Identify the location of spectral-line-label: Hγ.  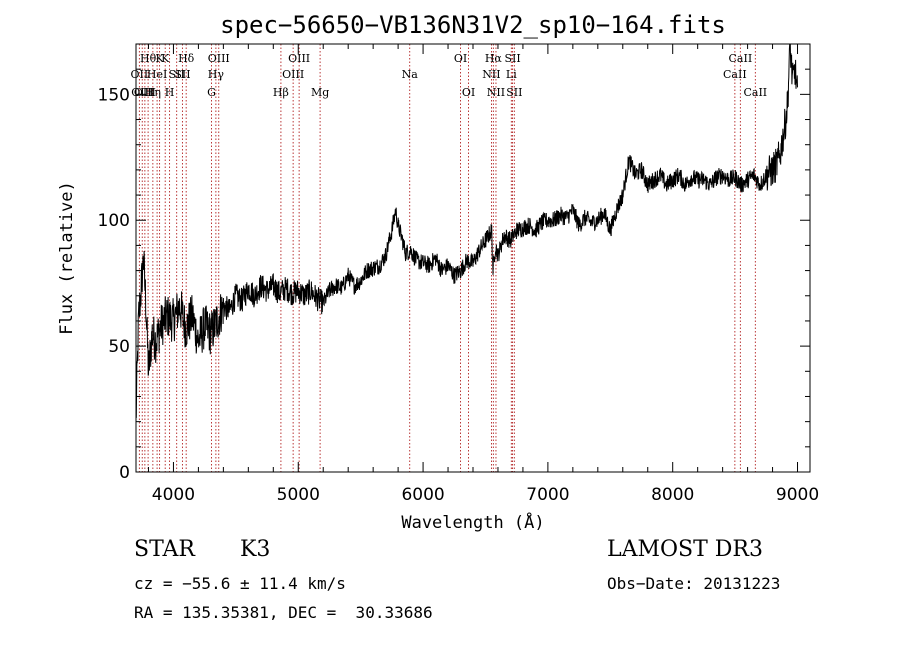
(216, 74).